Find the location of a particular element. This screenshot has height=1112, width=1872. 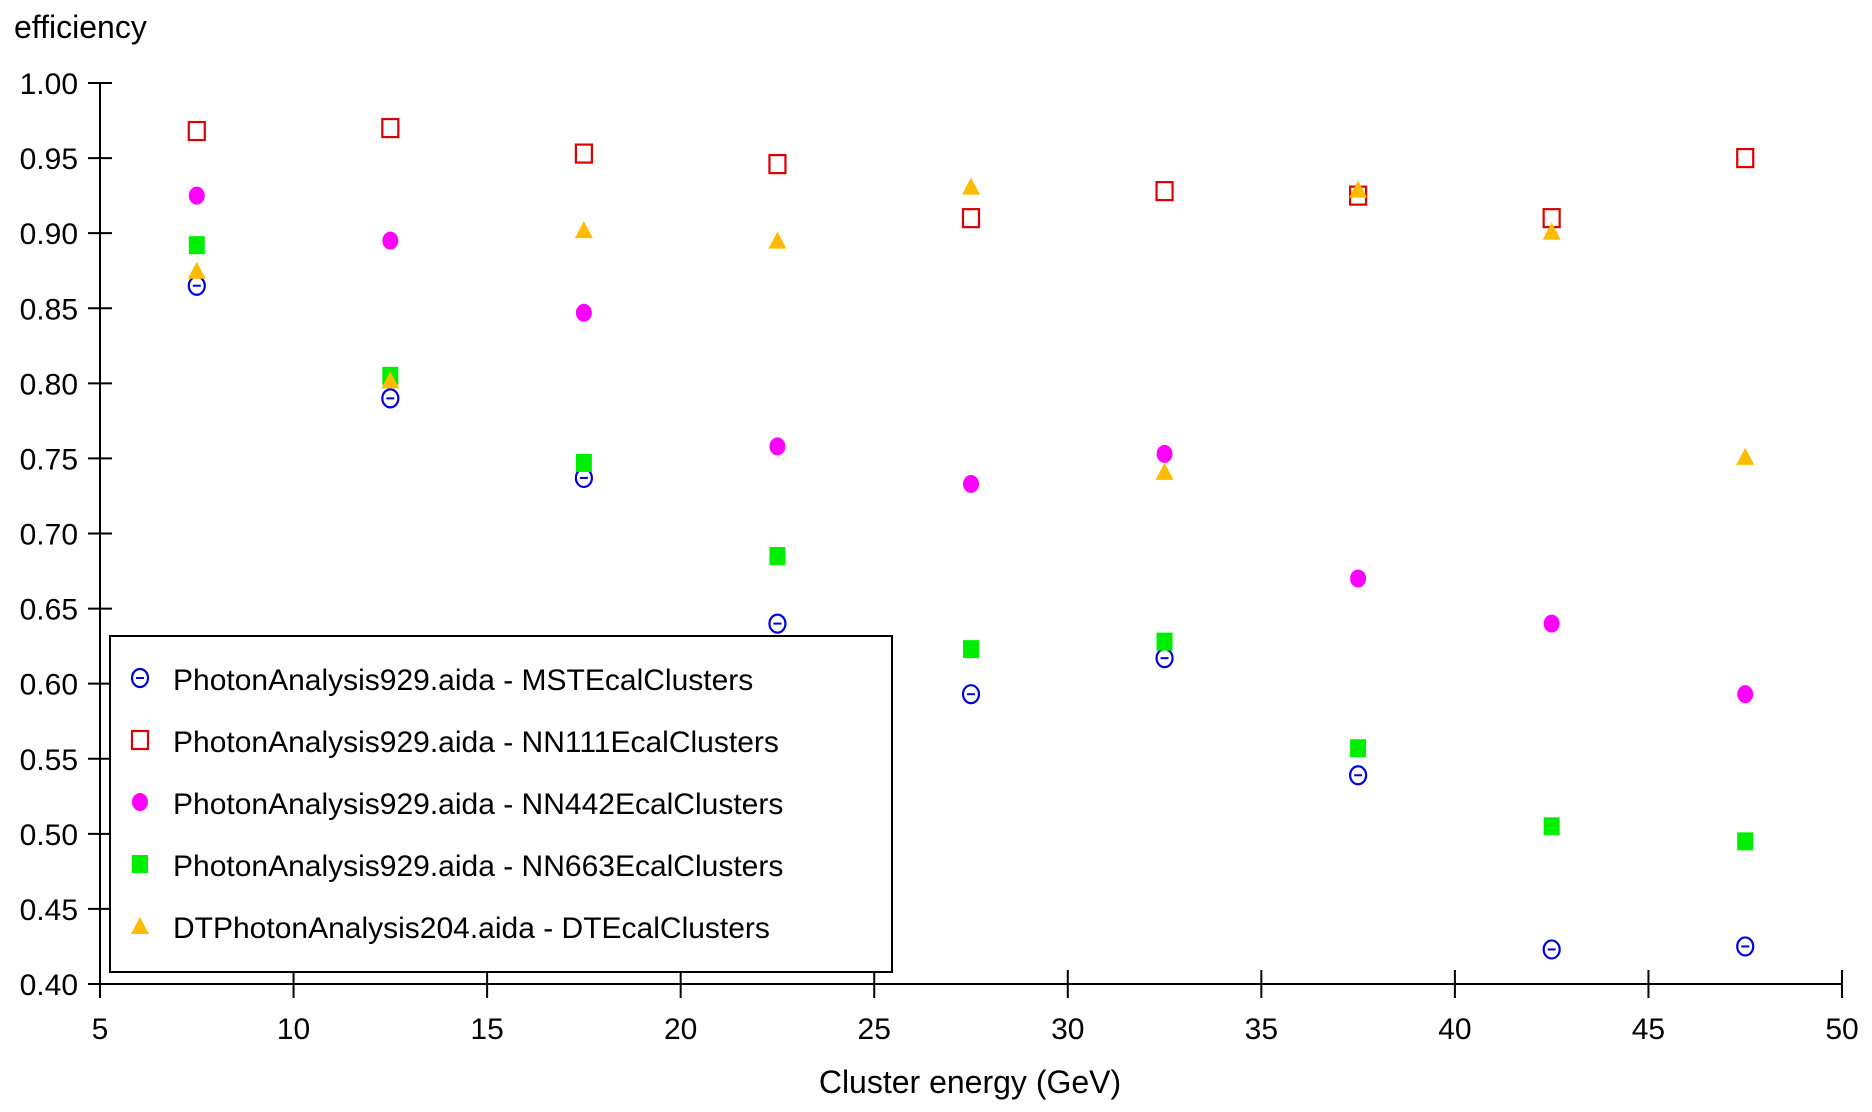

x-tick-label: 5 is located at coordinates (100, 1029).